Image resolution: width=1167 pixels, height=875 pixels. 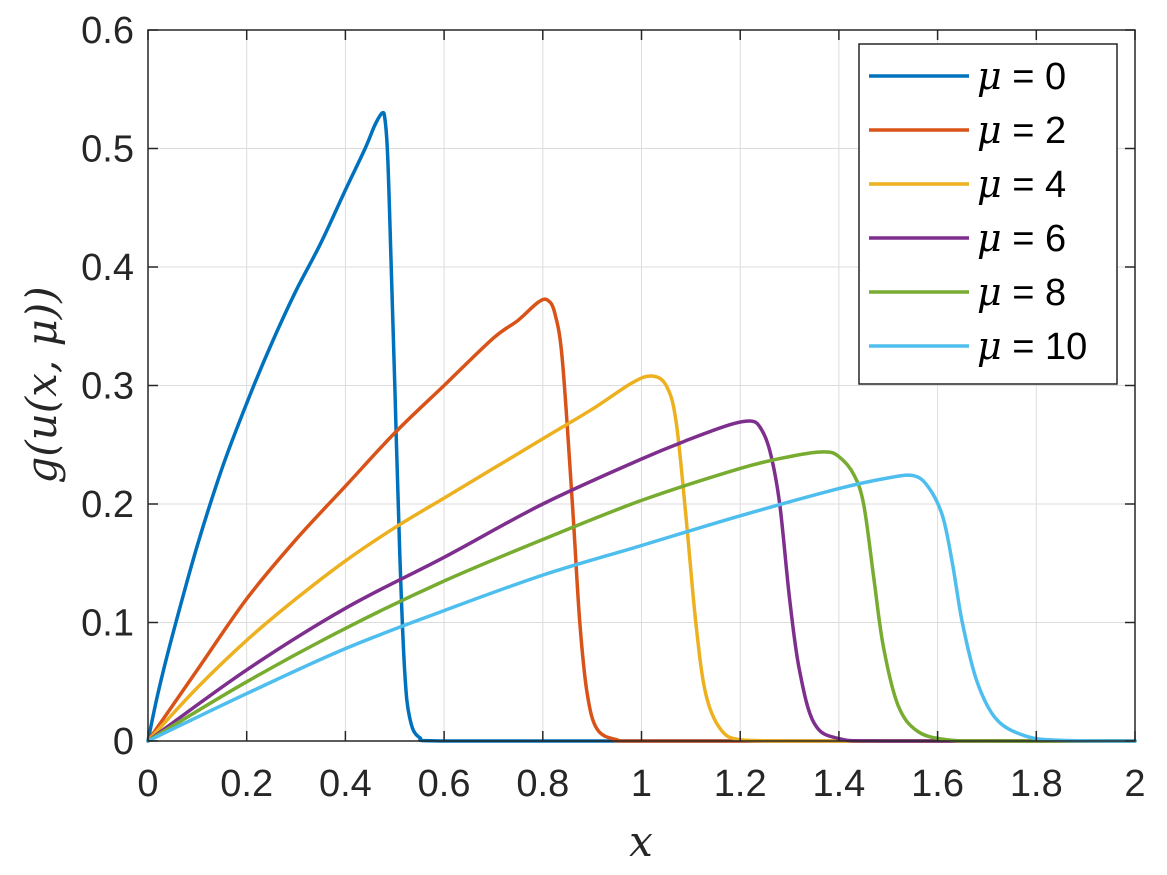 I want to click on x-tick-label: 1.2, so click(x=740, y=784).